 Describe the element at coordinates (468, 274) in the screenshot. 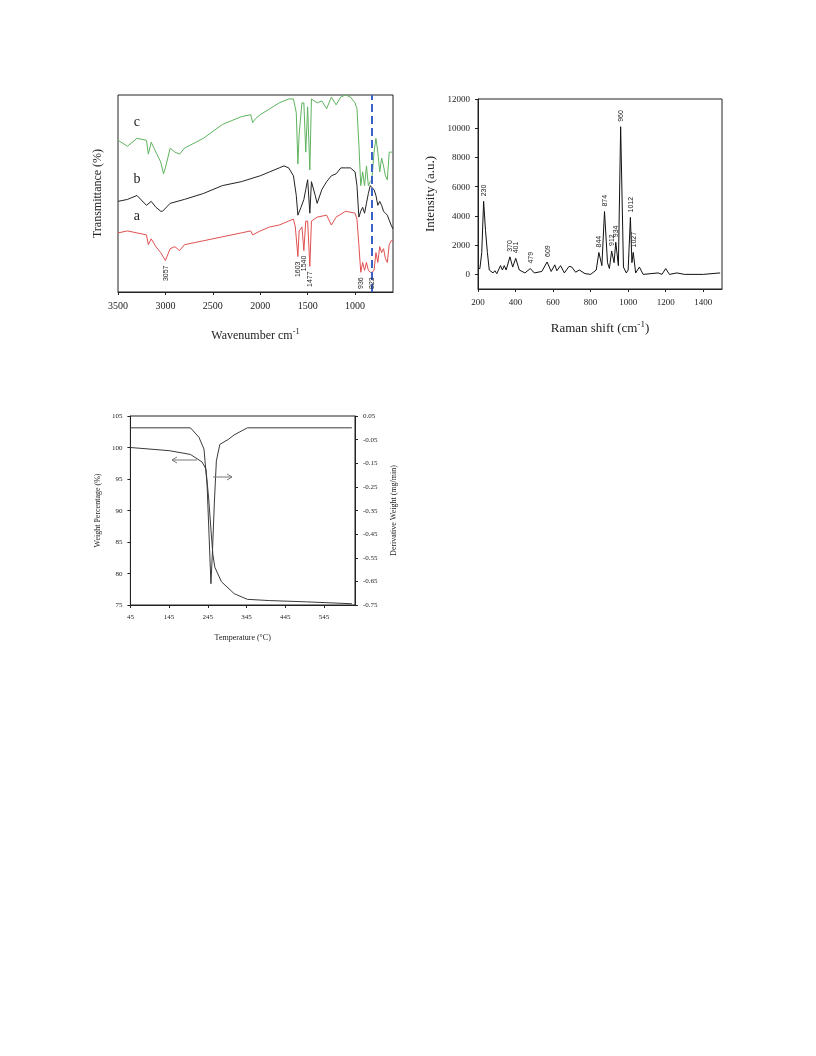

I see `y-tick-label: 0` at that location.